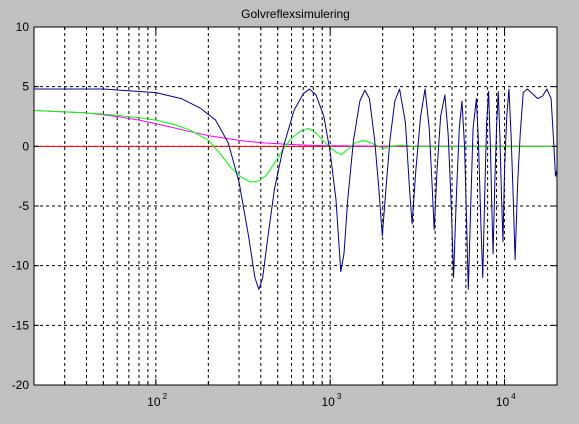  What do you see at coordinates (21, 325) in the screenshot?
I see `y-tick-label: -15` at bounding box center [21, 325].